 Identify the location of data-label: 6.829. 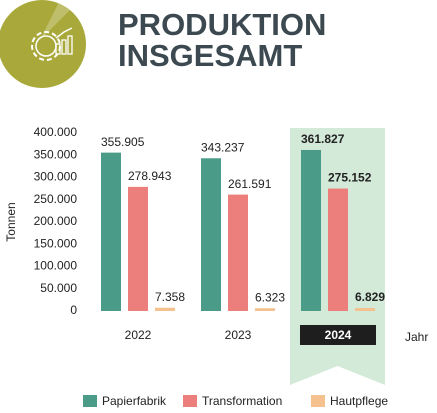
(370, 297).